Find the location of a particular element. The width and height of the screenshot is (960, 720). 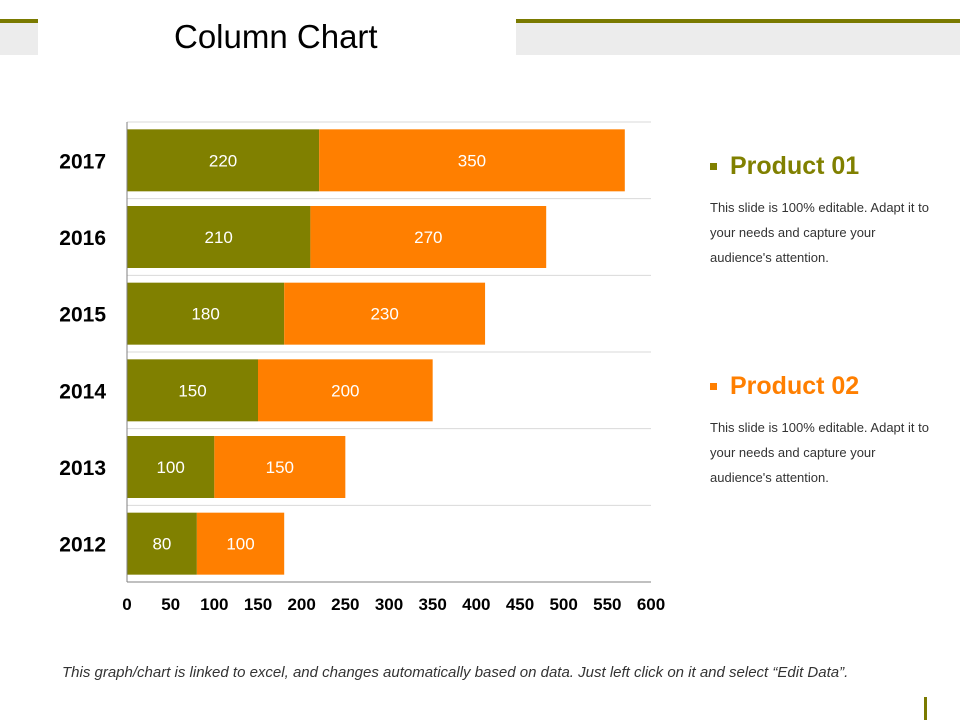

corner-accent-mark is located at coordinates (925, 708).